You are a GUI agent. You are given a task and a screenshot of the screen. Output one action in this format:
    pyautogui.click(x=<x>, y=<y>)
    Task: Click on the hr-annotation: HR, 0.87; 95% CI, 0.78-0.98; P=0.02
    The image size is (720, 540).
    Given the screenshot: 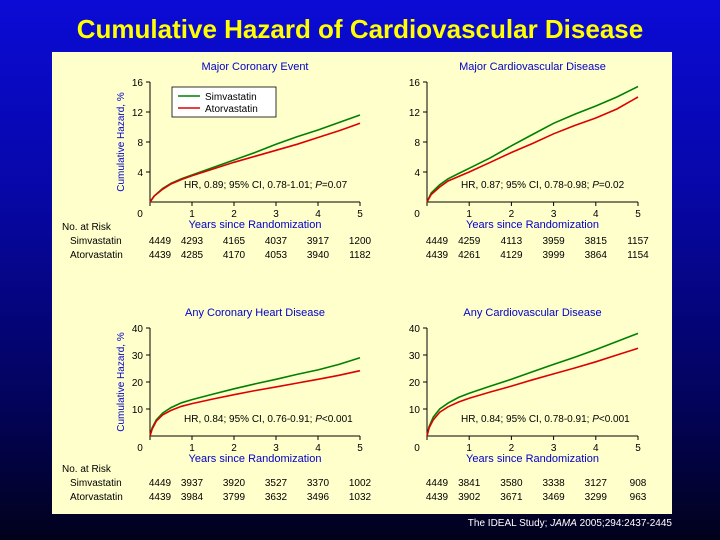 What is the action you would take?
    pyautogui.click(x=543, y=185)
    